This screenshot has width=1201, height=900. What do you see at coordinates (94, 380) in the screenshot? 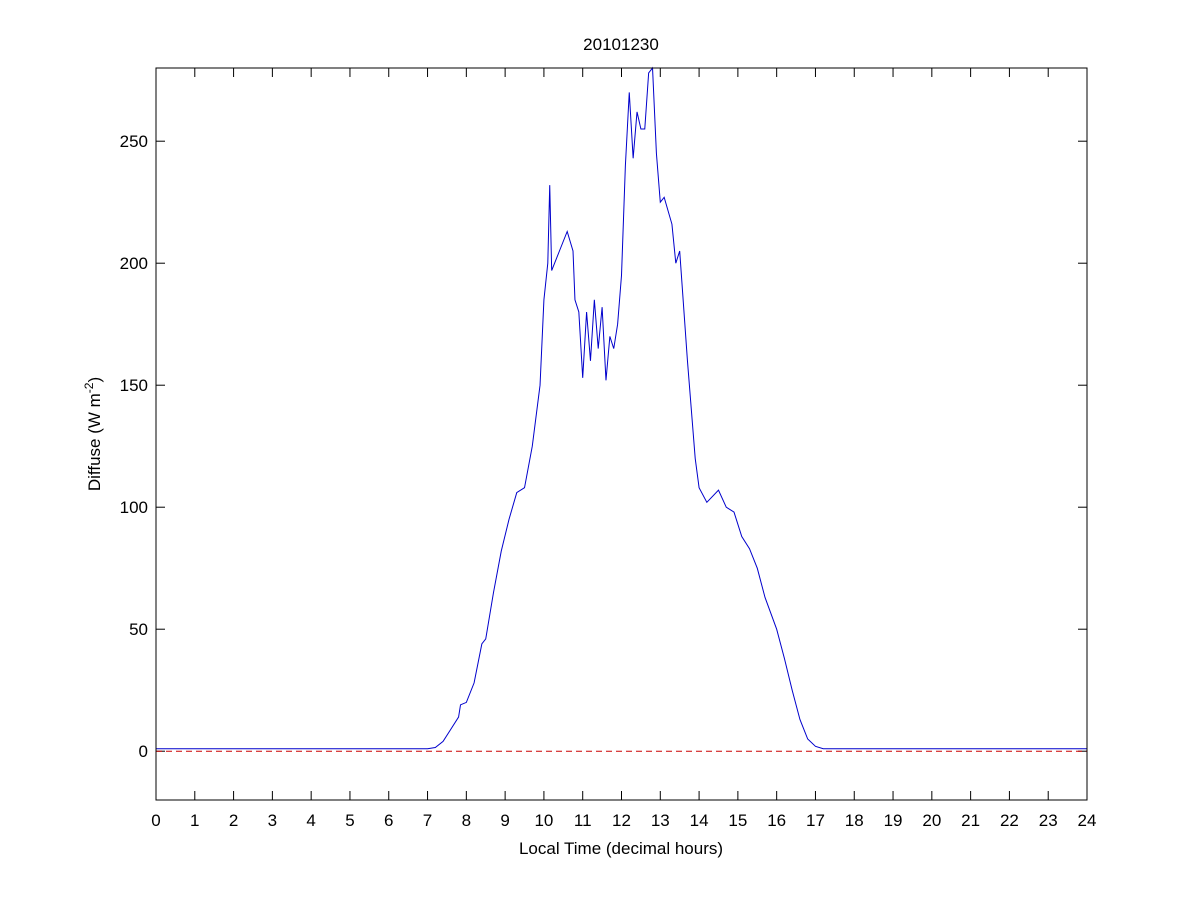
I see `y-label-end: )` at bounding box center [94, 380].